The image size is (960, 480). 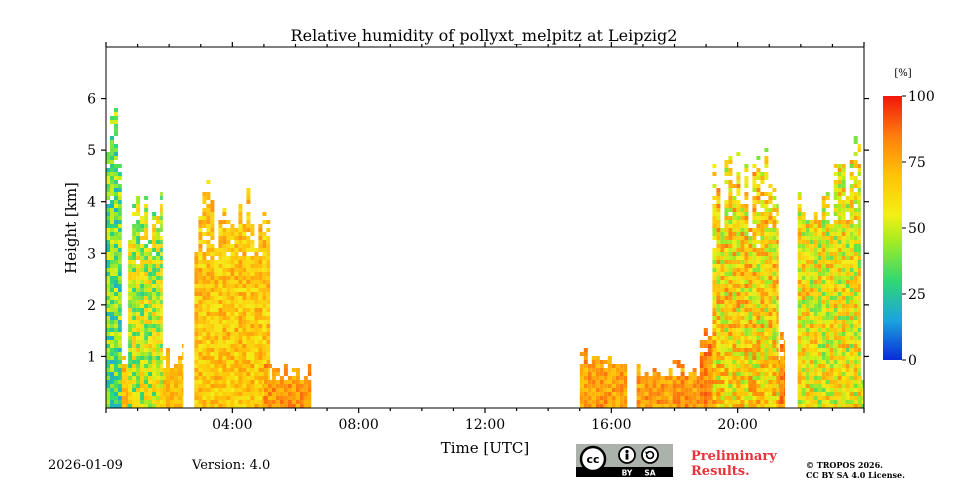 What do you see at coordinates (855, 475) in the screenshot?
I see `copyright-line-2: CC BY SA 4.0 License.` at bounding box center [855, 475].